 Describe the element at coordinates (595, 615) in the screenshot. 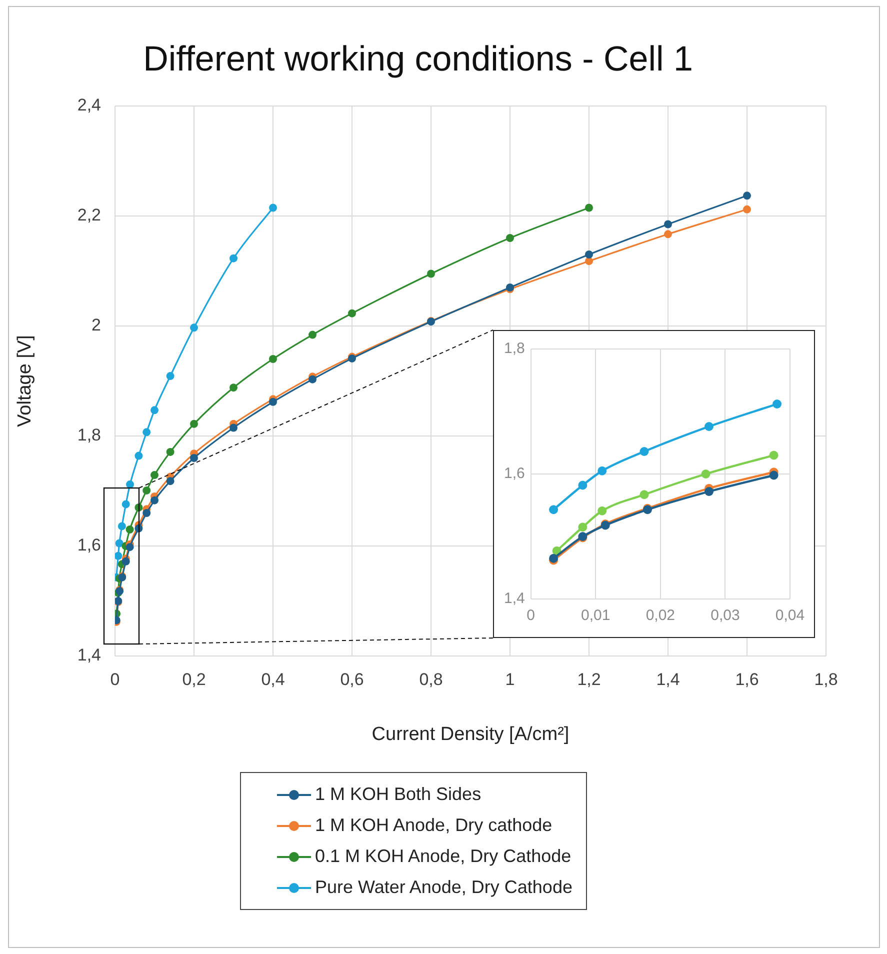

I see `x-tick-label: 0,01` at that location.